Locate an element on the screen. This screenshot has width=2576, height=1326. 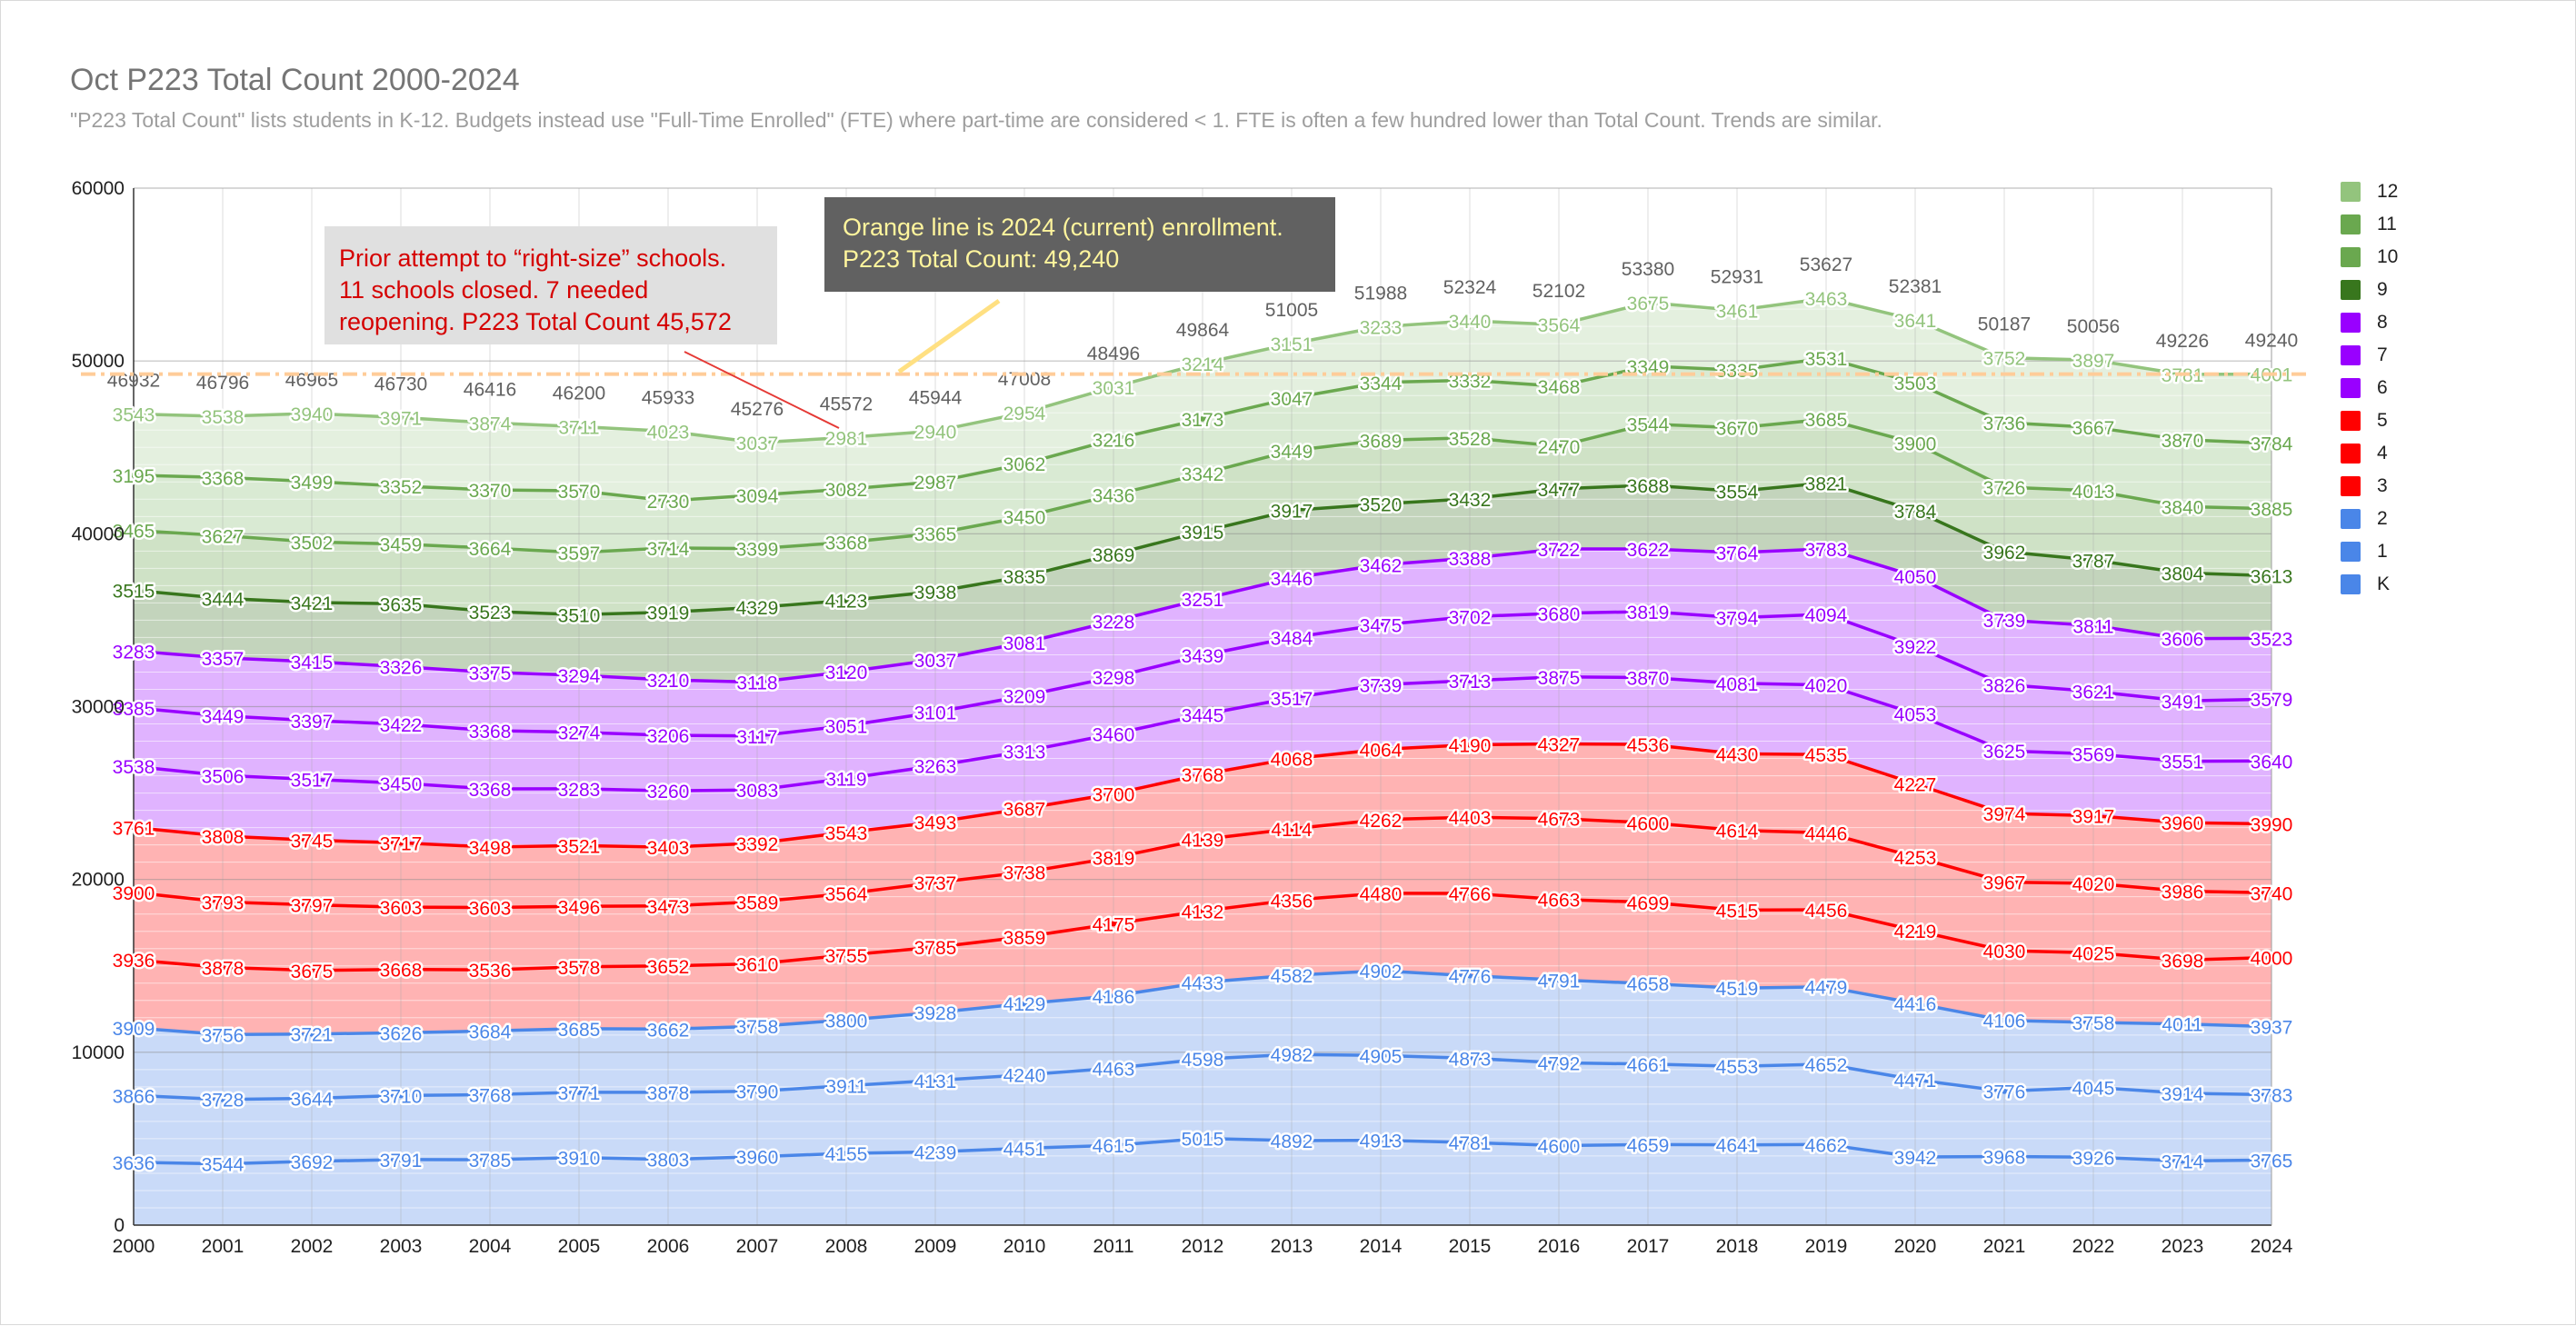
data-label-8-2010: 3081 is located at coordinates (1024, 644).